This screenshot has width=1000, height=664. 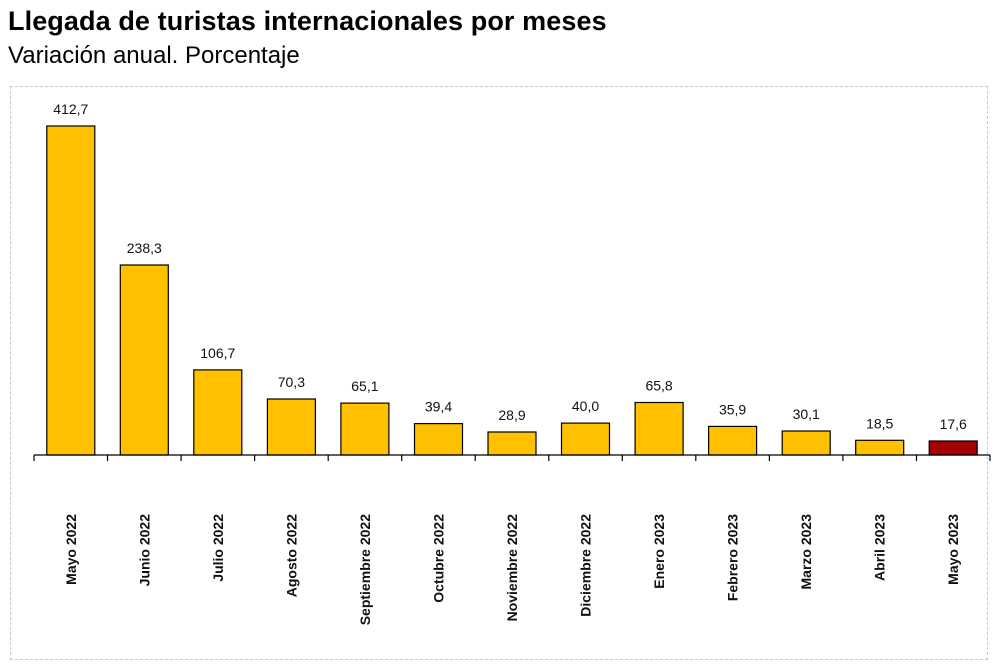 I want to click on data-label: 70,3, so click(x=291, y=382).